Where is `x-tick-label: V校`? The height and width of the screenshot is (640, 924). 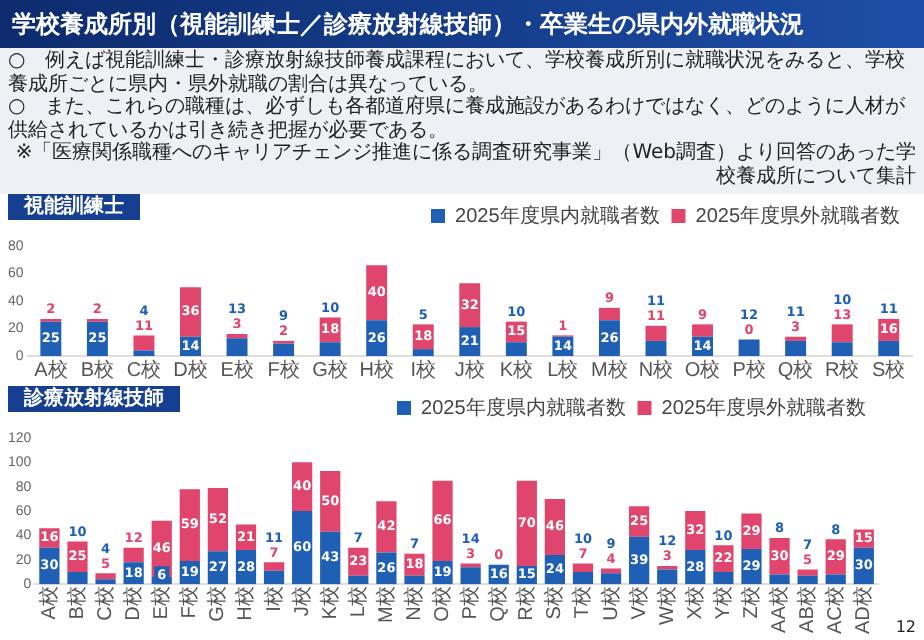 x-tick-label: V校 is located at coordinates (638, 603).